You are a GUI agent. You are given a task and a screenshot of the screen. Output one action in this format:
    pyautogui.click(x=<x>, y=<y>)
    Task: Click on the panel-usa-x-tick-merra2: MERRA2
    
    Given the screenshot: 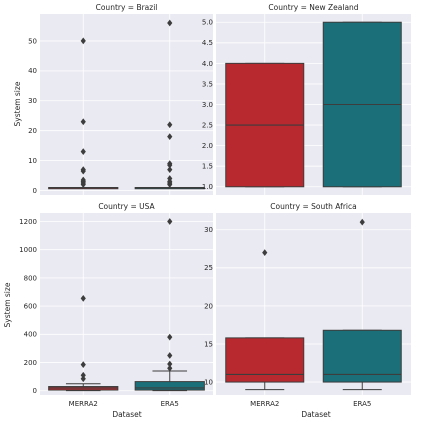 What is the action you would take?
    pyautogui.click(x=83, y=404)
    